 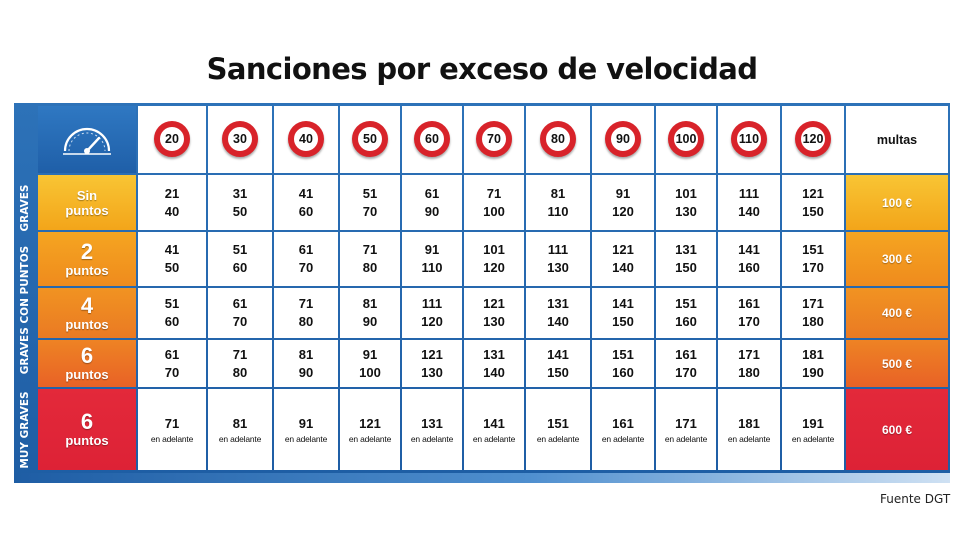 What do you see at coordinates (87, 195) in the screenshot?
I see `points-value: Sin` at bounding box center [87, 195].